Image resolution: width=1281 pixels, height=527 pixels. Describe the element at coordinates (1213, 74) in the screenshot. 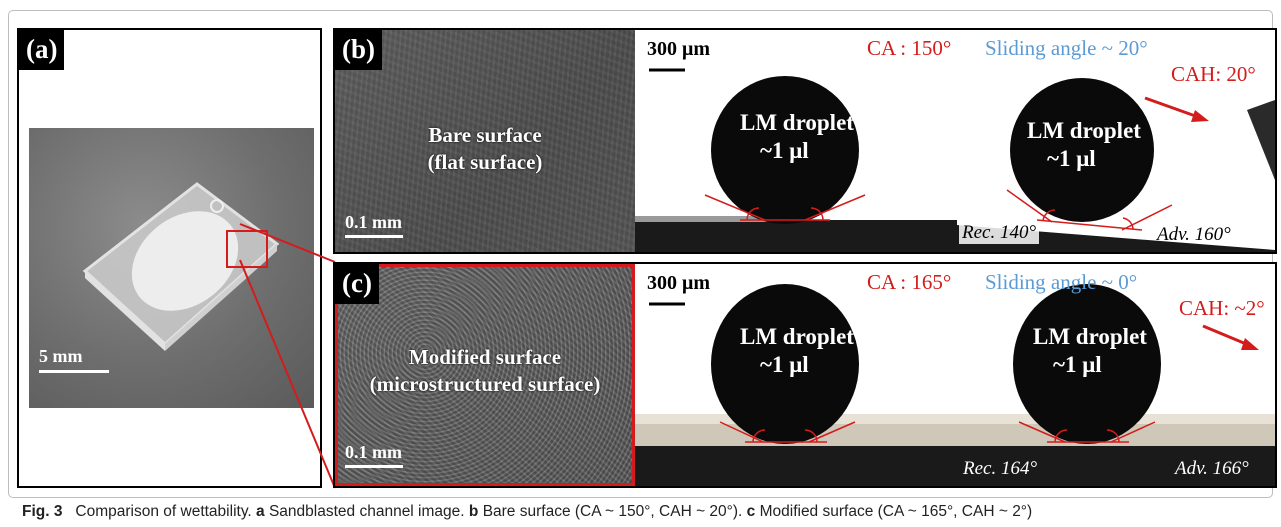

I see `cah-label: CAH: 20°` at that location.